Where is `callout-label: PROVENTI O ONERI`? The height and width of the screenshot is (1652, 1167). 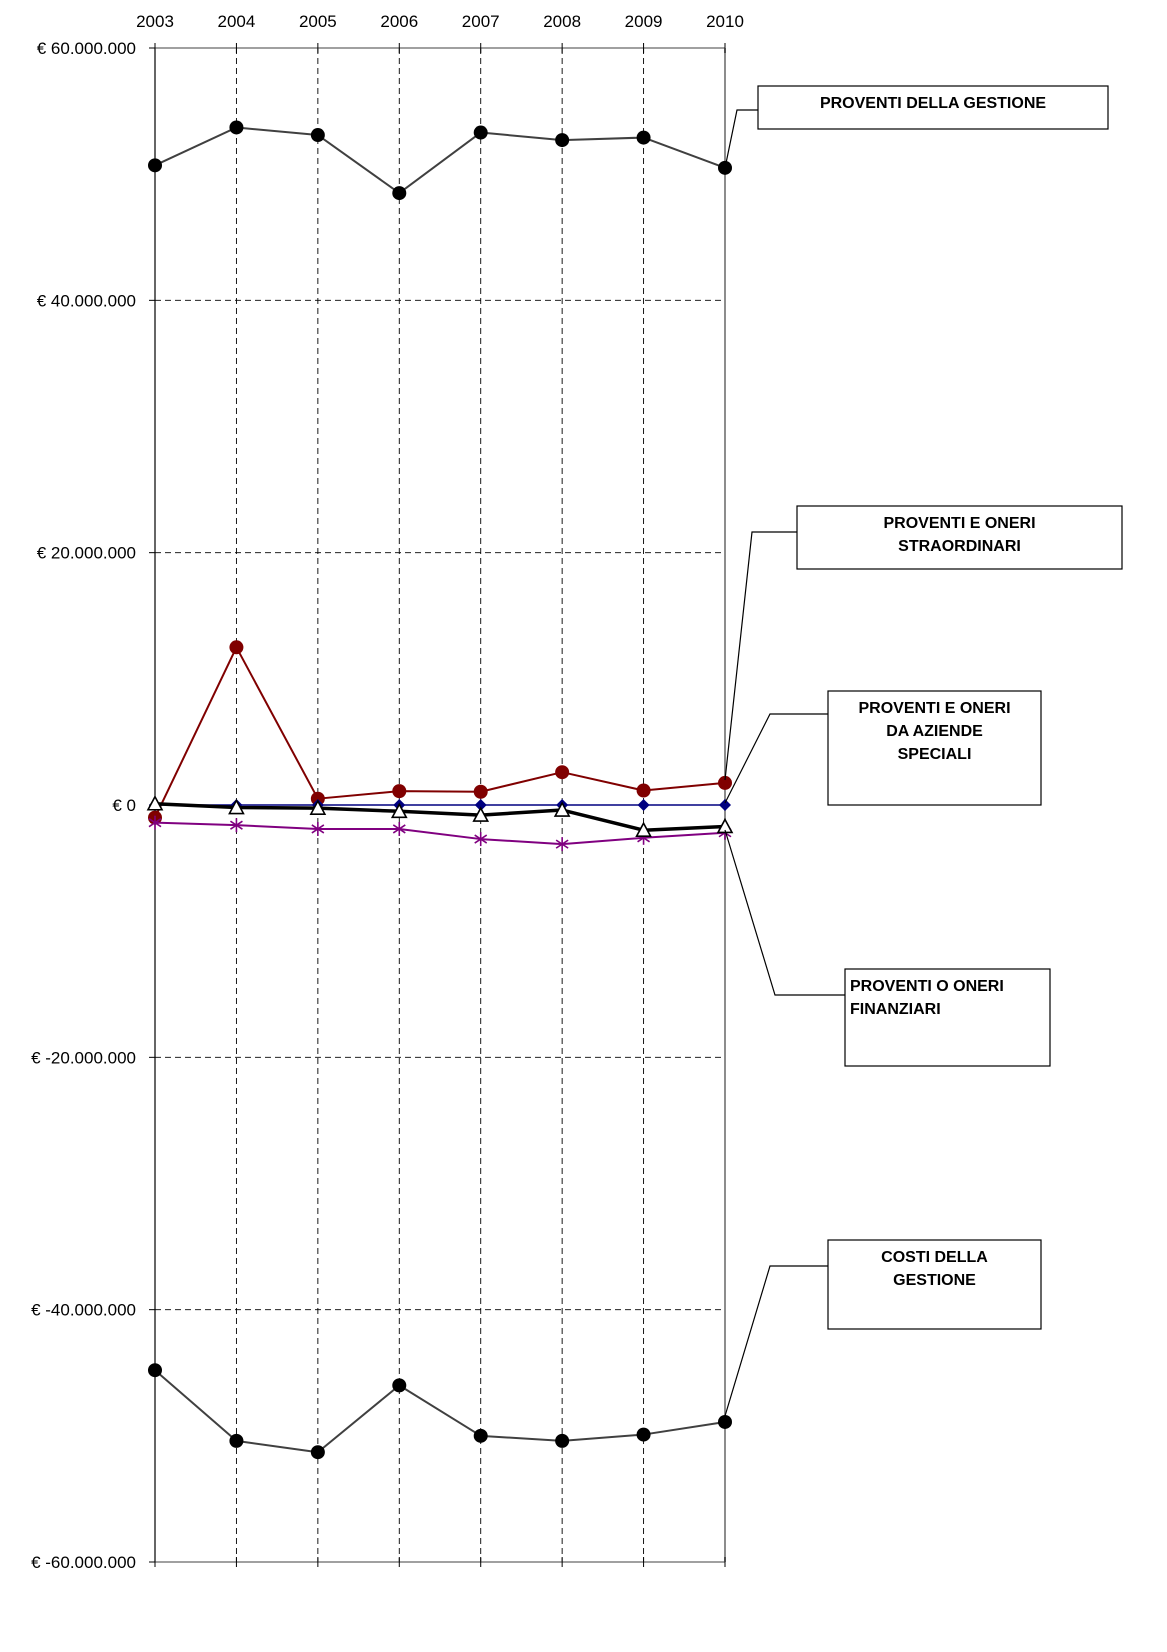 callout-label: PROVENTI O ONERI is located at coordinates (927, 986).